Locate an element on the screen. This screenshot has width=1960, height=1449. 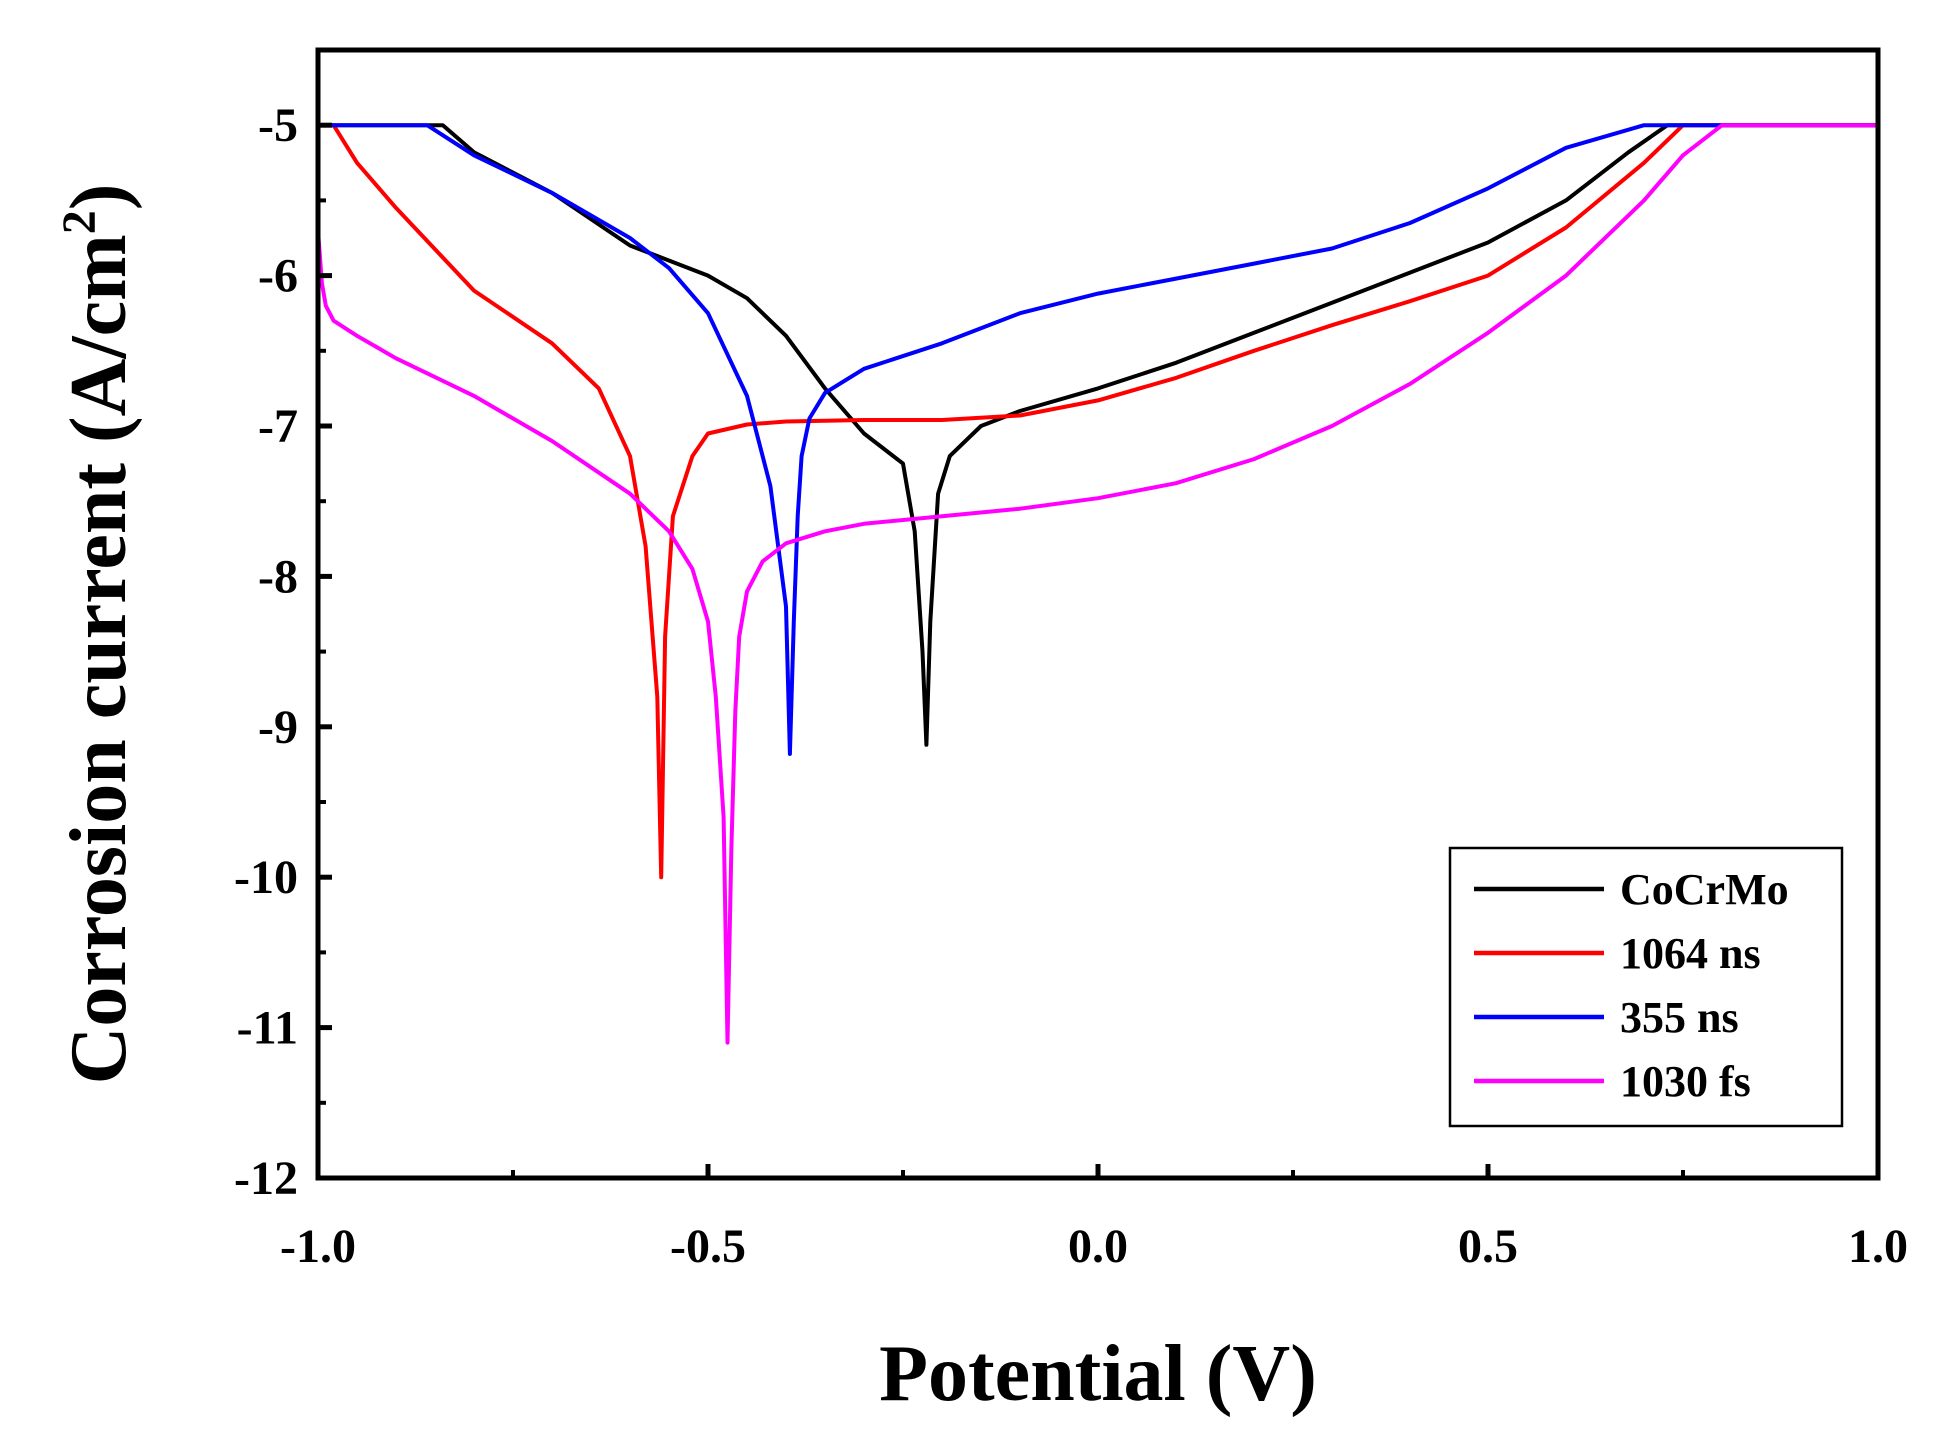
x-tick-label: -0.5 is located at coordinates (708, 1246).